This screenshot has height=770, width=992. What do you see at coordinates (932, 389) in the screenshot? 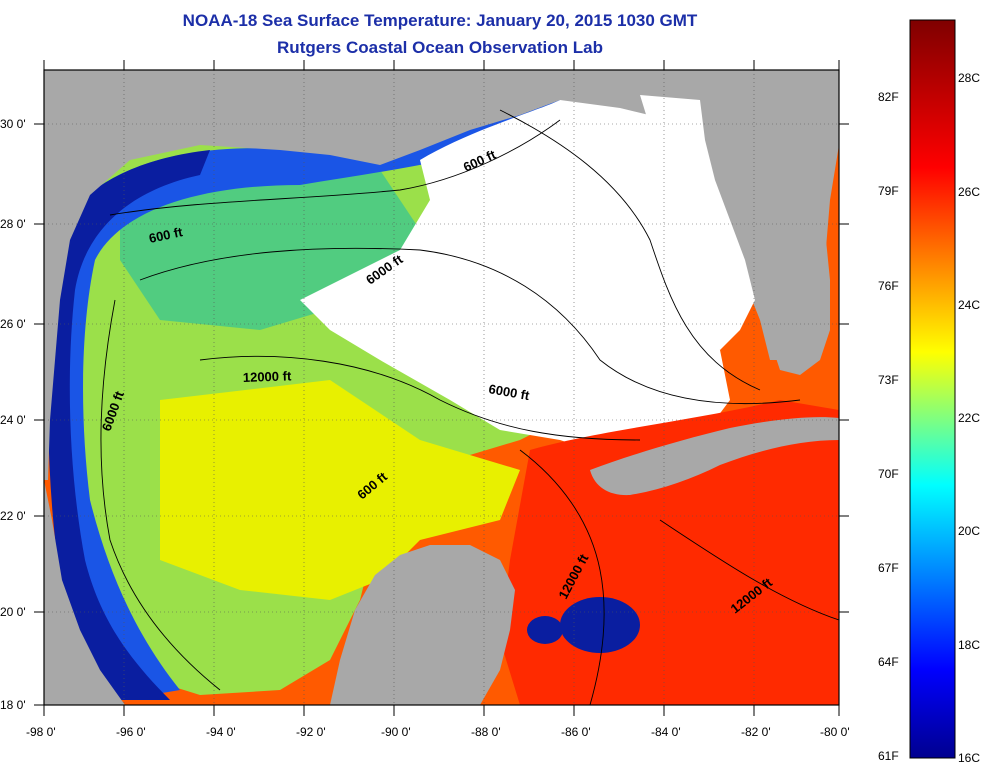
I see `temperature-colorbar` at bounding box center [932, 389].